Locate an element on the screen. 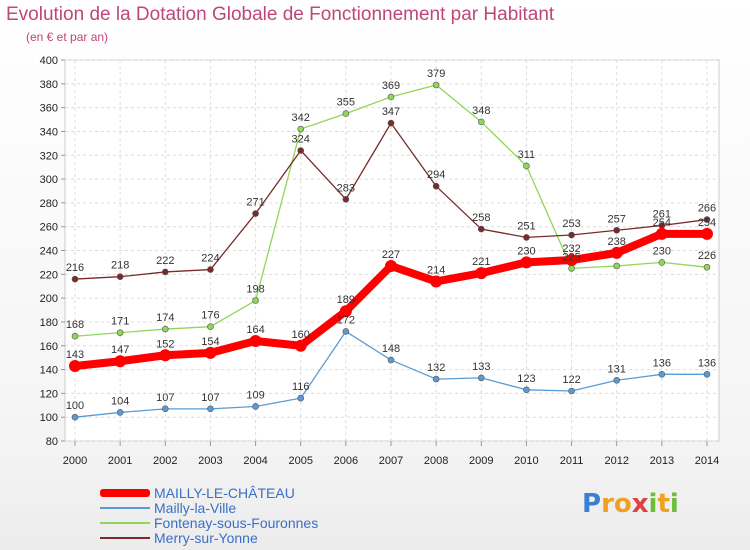 Image resolution: width=750 pixels, height=550 pixels. legend-swatch-mailly-la-ville is located at coordinates (125, 508).